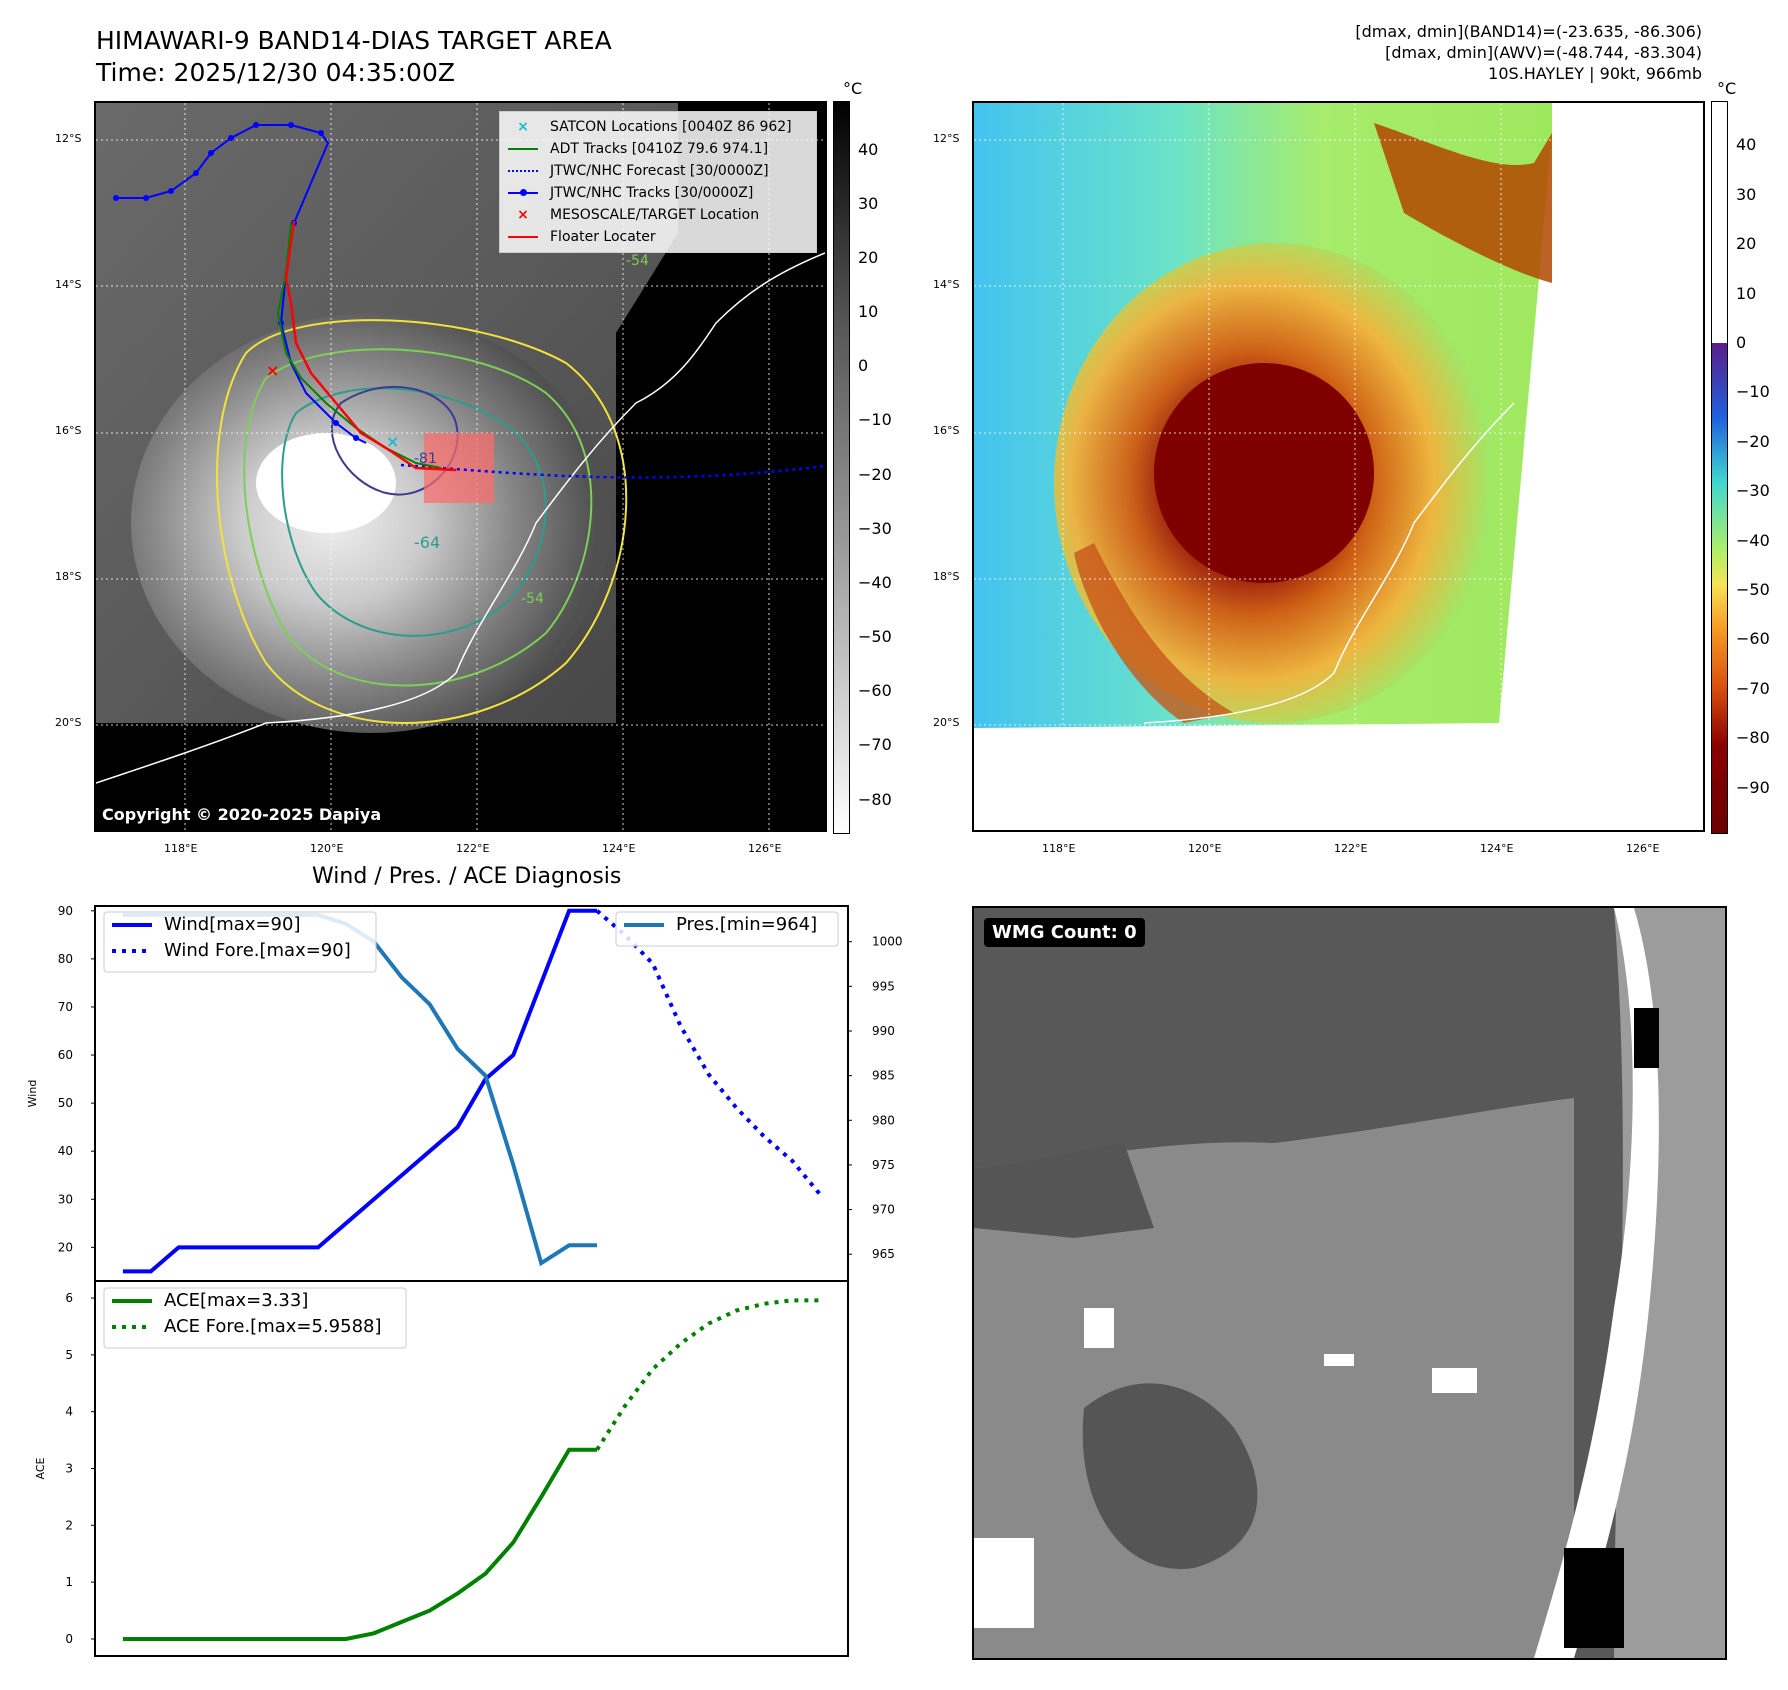 This screenshot has width=1788, height=1690. I want to click on legend-satcon: × SATCON Locations [0040Z 86 962], so click(658, 127).